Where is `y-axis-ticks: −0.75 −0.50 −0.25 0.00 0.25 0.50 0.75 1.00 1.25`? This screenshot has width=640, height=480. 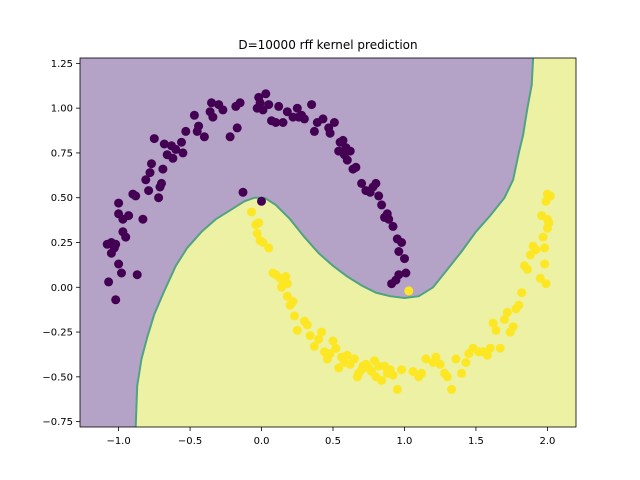
y-axis-ticks: −0.75 −0.50 −0.25 0.00 0.25 0.50 0.75 1.00 1.25 is located at coordinates (61, 243).